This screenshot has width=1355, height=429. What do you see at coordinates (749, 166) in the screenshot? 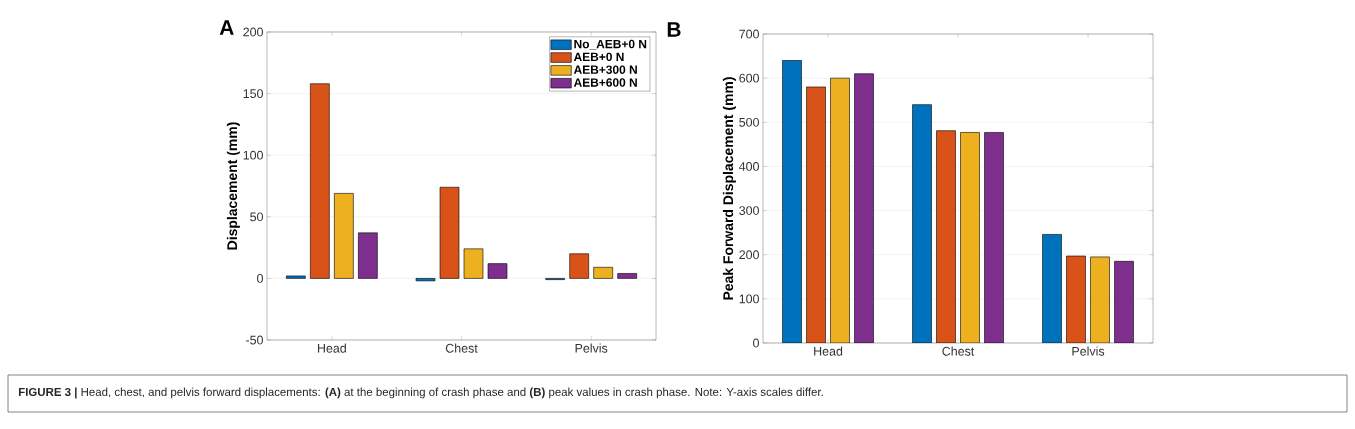
I see `y-tick-label: 400` at bounding box center [749, 166].